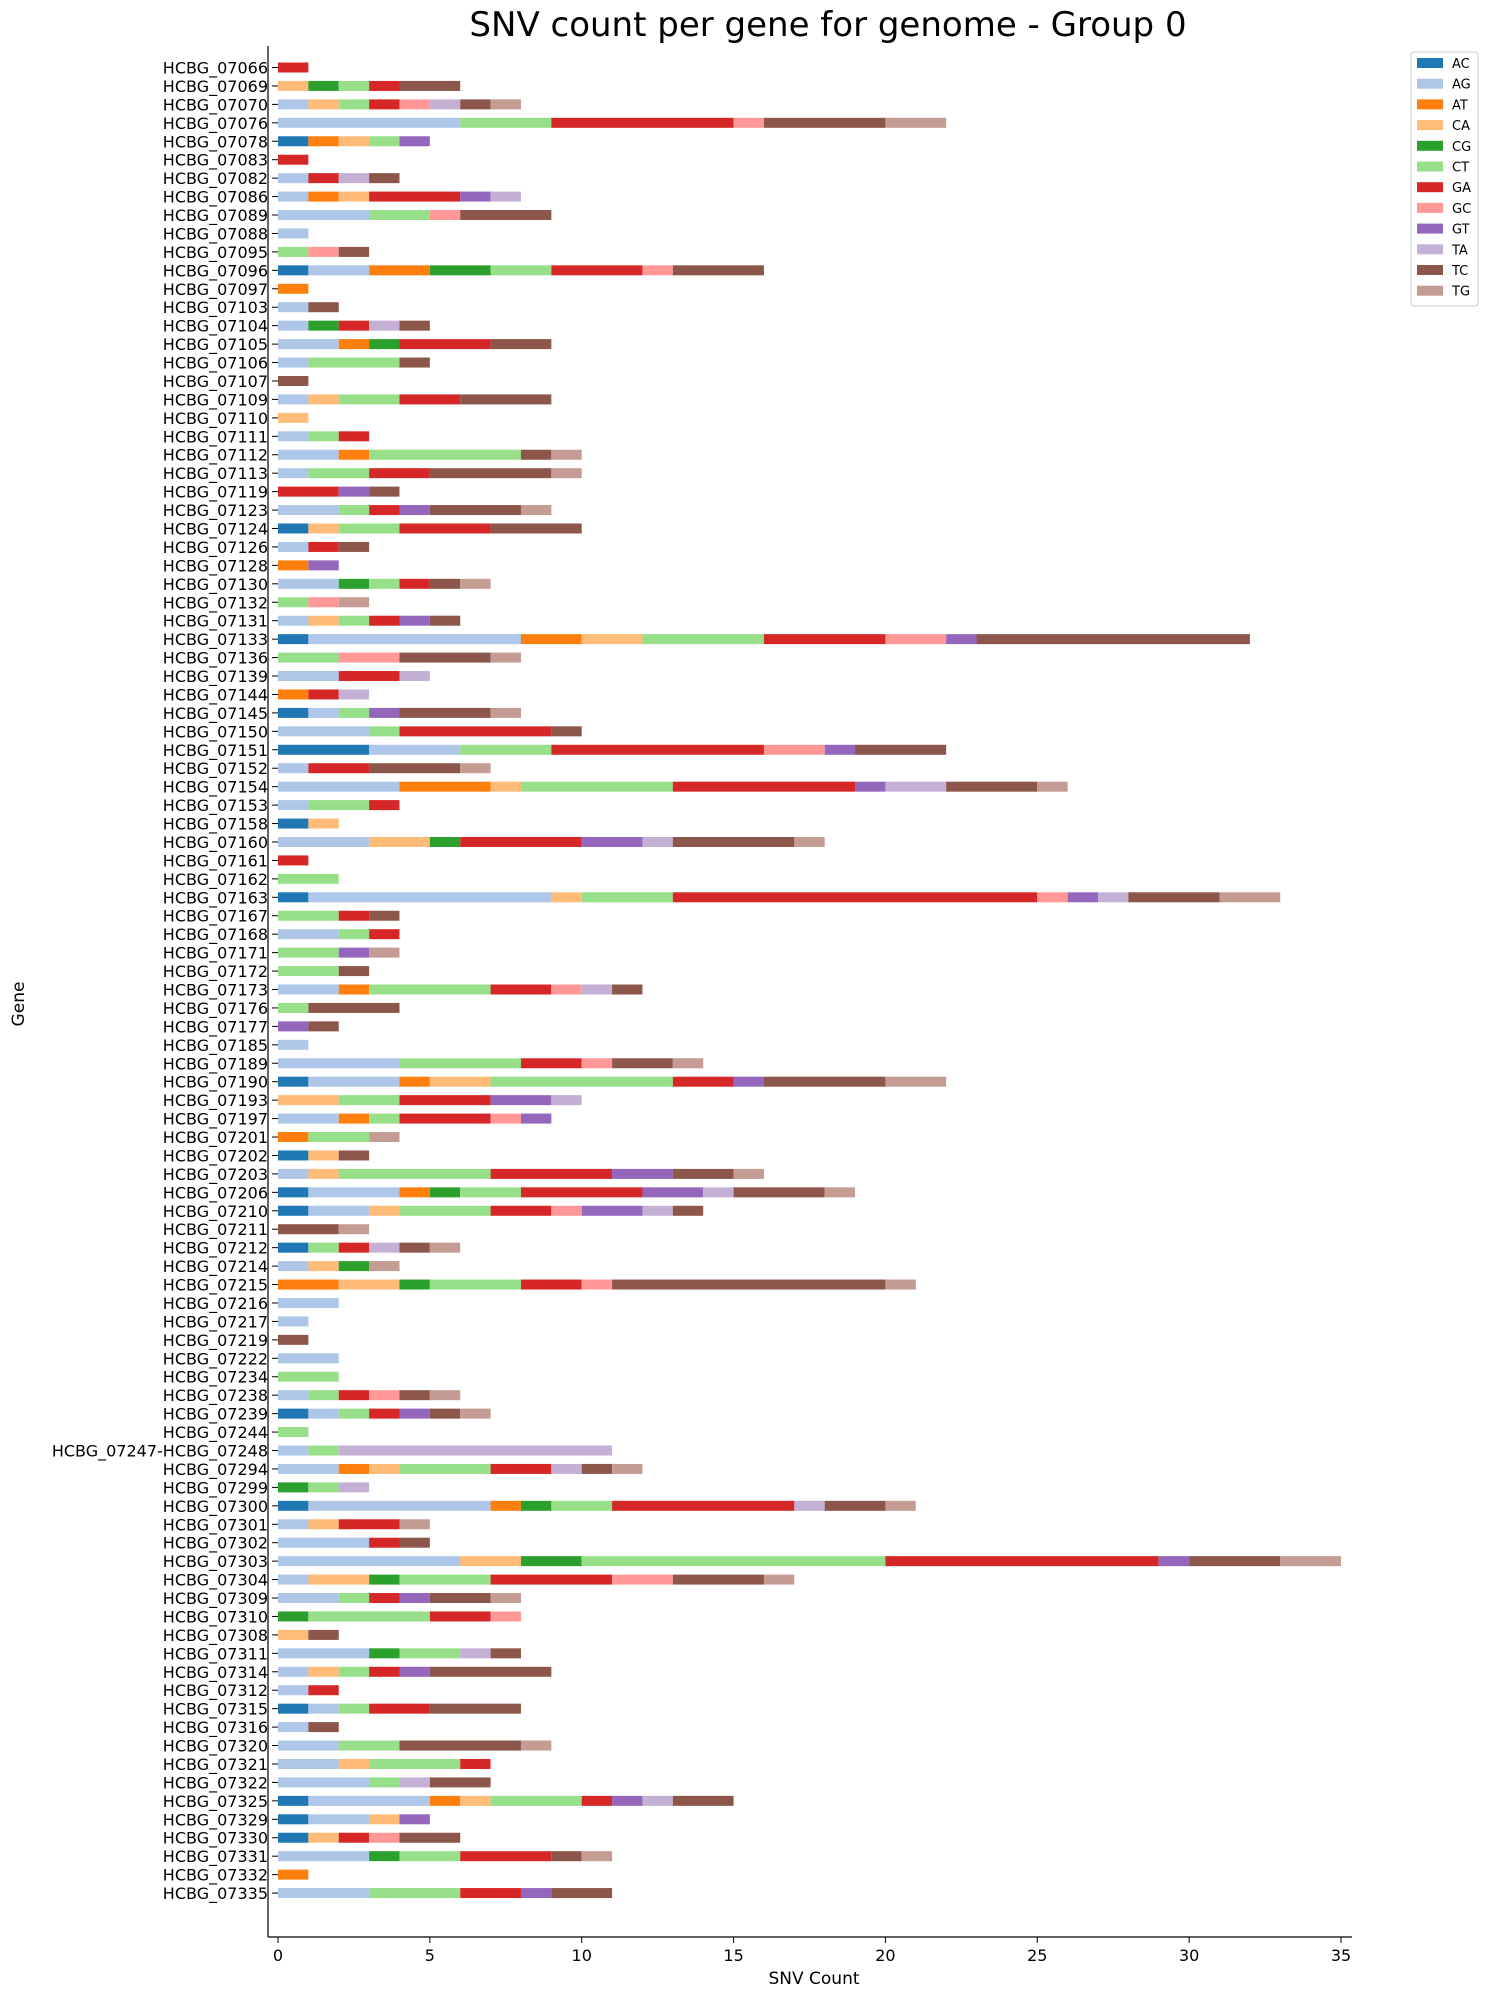  What do you see at coordinates (293, 67) in the screenshot?
I see `bar-segment-hcbg_07066-ga` at bounding box center [293, 67].